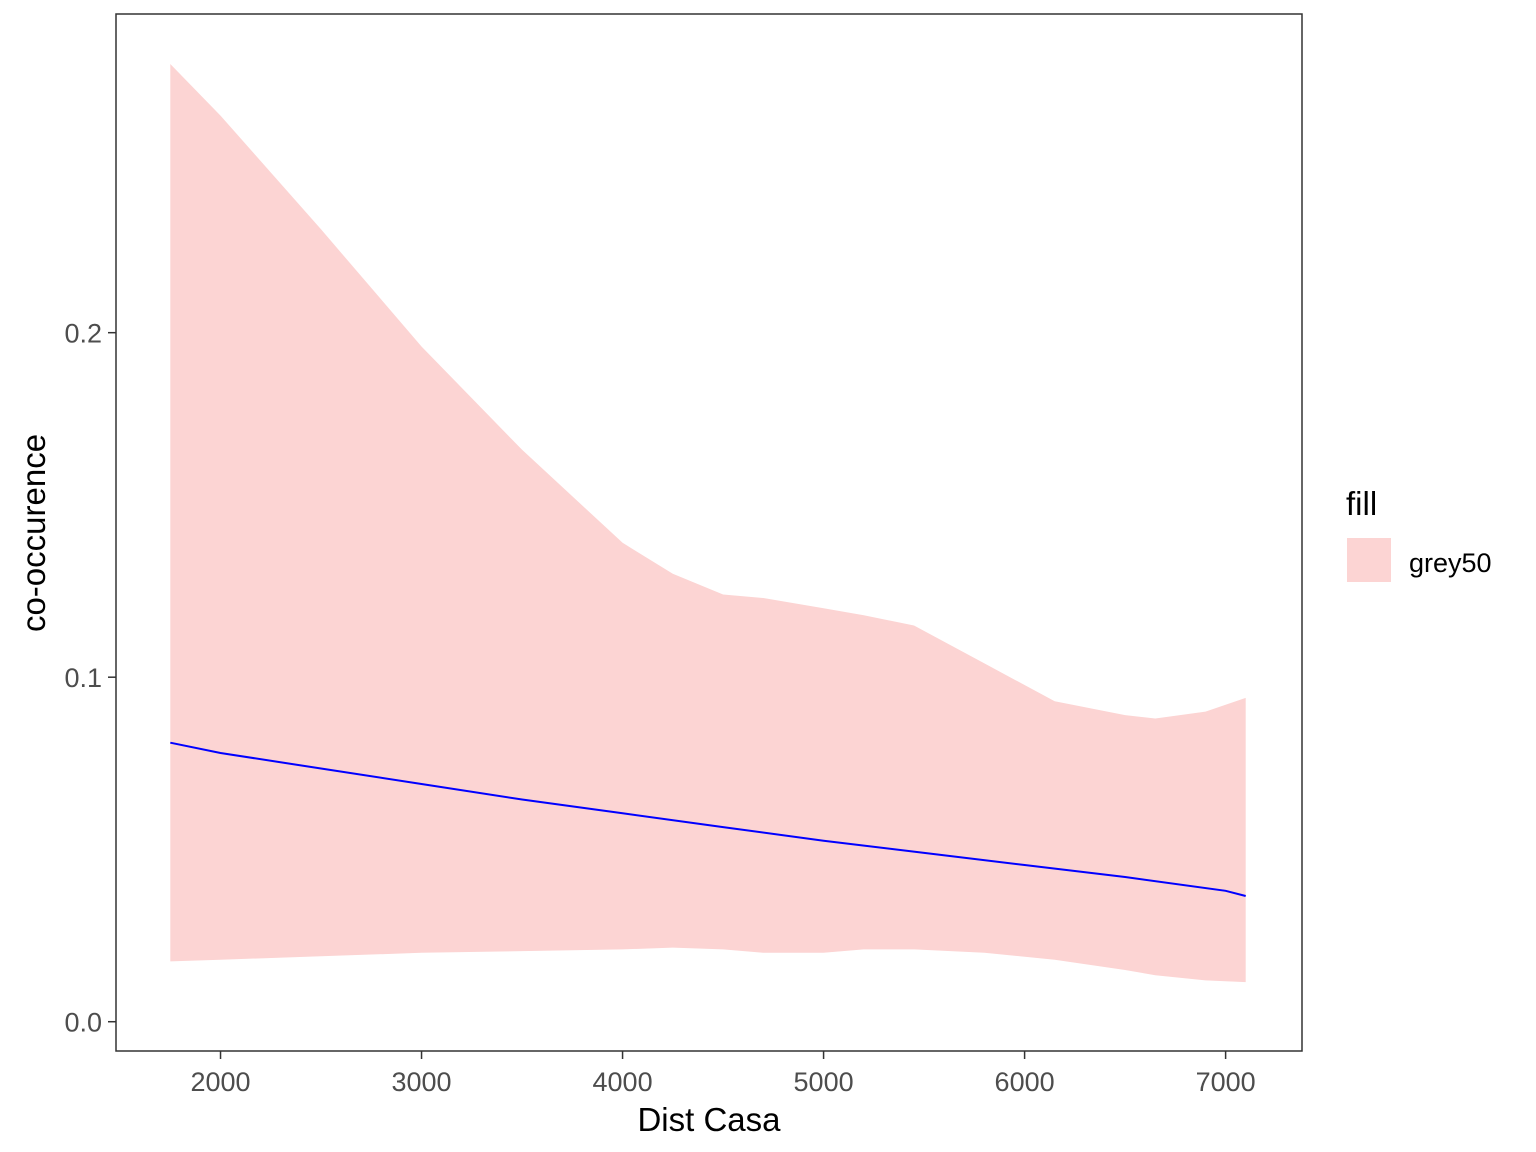 The image size is (1536, 1152). I want to click on legend-title: fill, so click(1361, 503).